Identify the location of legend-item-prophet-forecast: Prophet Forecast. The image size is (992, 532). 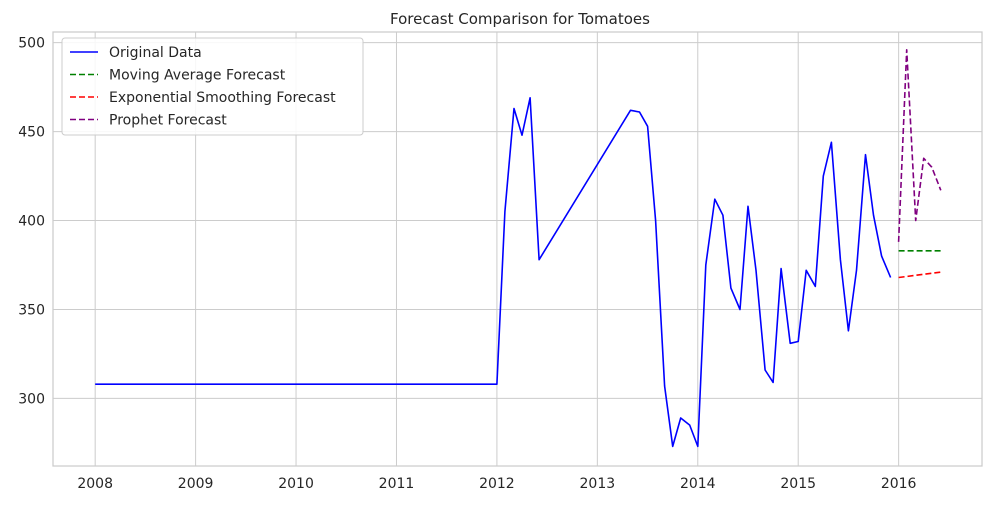
(148, 121).